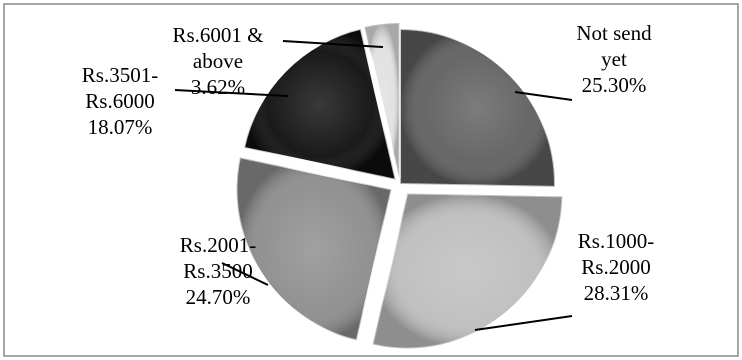  I want to click on slice-label-1: Not send yet 25.30%, so click(614, 59).